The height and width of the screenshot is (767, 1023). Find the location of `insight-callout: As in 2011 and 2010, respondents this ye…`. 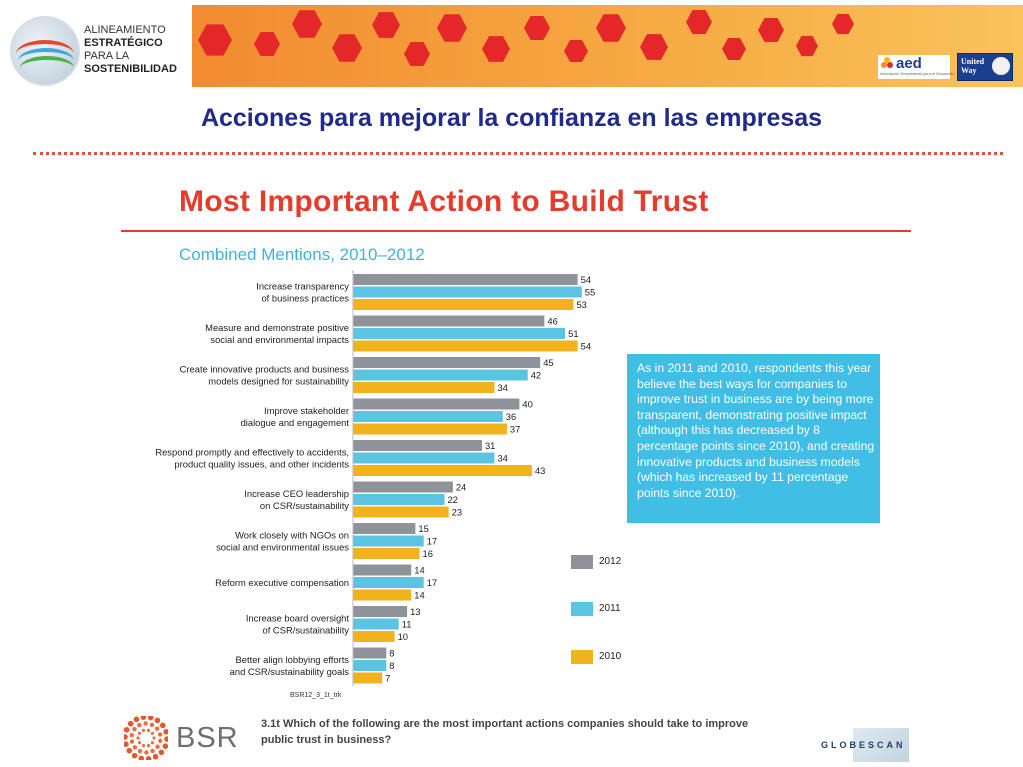

insight-callout: As in 2011 and 2010, respondents this ye… is located at coordinates (753, 438).